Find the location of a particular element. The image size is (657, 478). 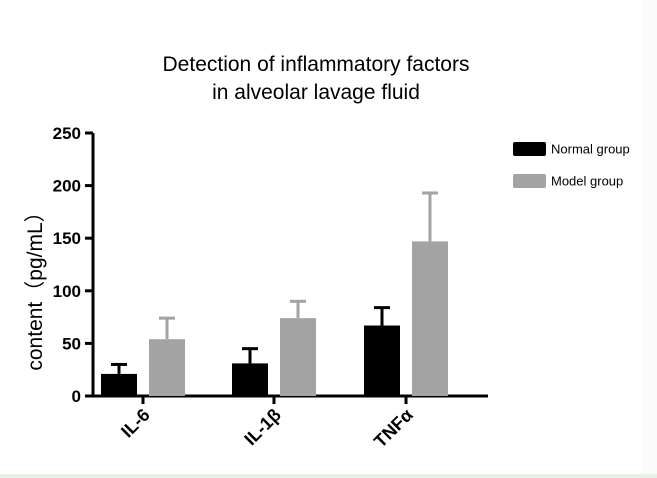

bottom-border-strip is located at coordinates (328, 476).